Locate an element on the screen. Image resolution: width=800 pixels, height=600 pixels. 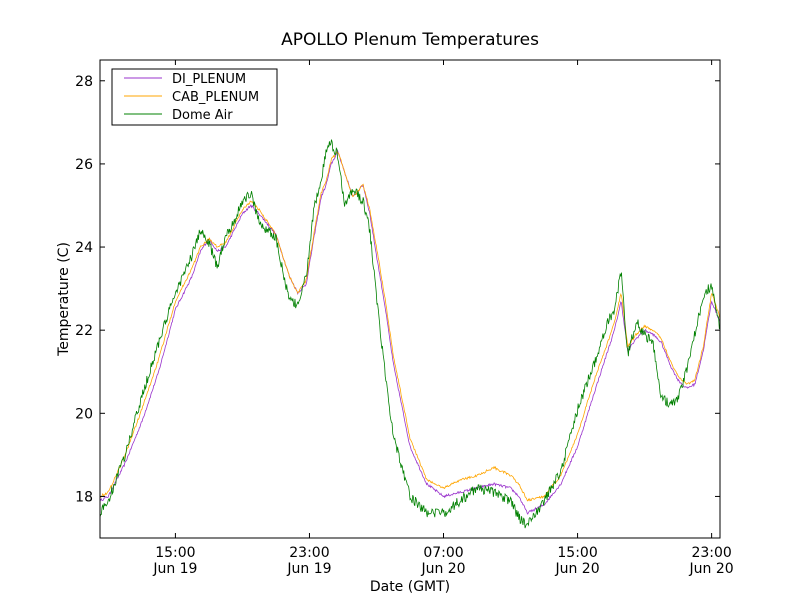
y-tick-label: 26 is located at coordinates (84, 165).